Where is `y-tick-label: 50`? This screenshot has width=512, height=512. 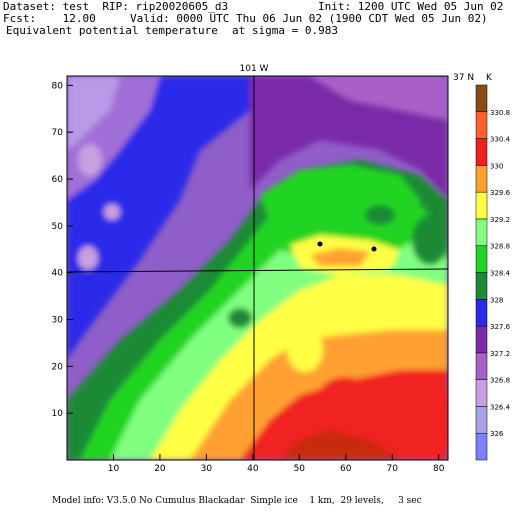 y-tick-label: 50 is located at coordinates (58, 227).